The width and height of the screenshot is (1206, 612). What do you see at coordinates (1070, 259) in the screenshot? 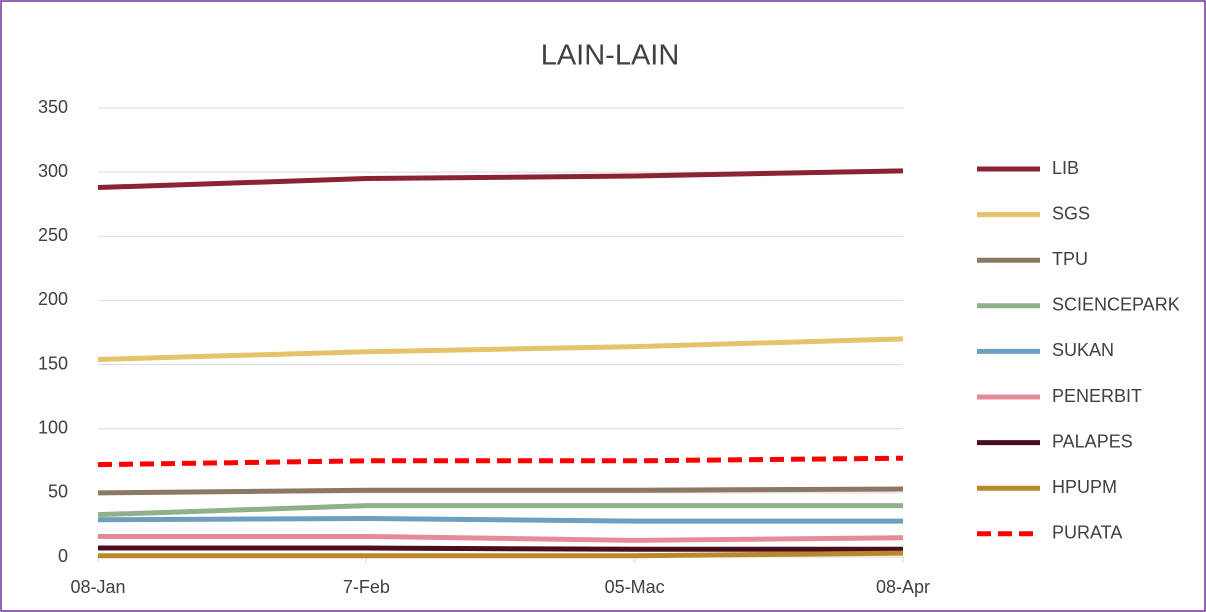
I see `legend-label: TPU` at bounding box center [1070, 259].